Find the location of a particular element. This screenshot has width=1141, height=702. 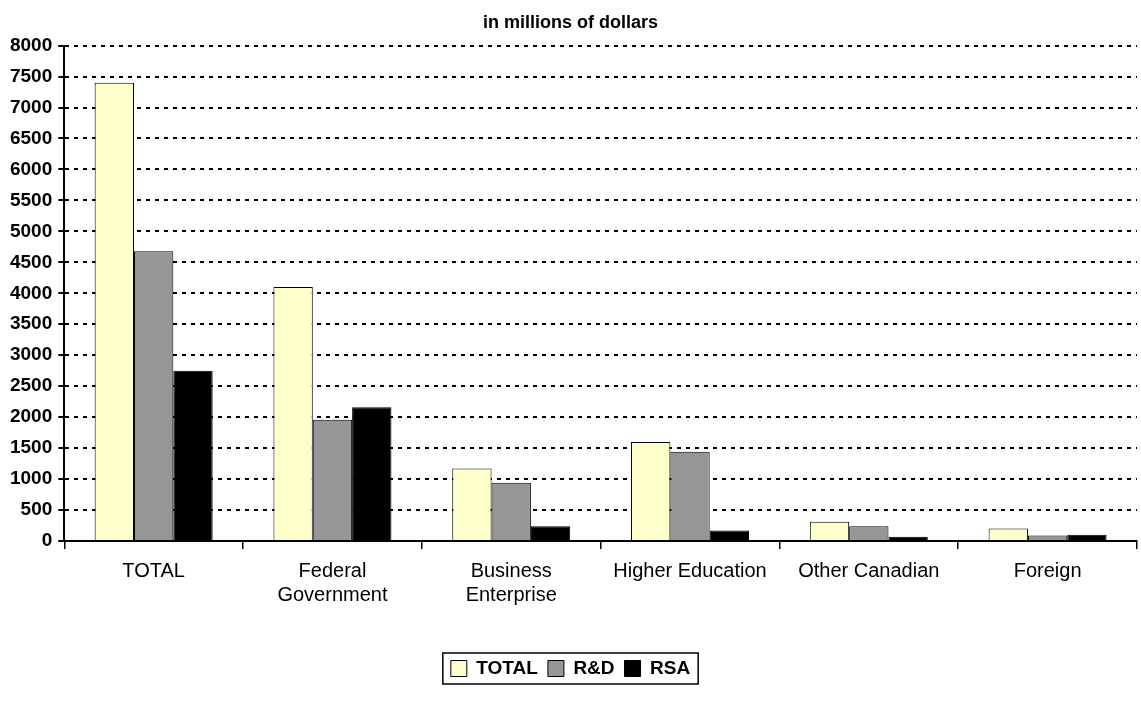

chart-title: in millions of dollars is located at coordinates (570, 21).